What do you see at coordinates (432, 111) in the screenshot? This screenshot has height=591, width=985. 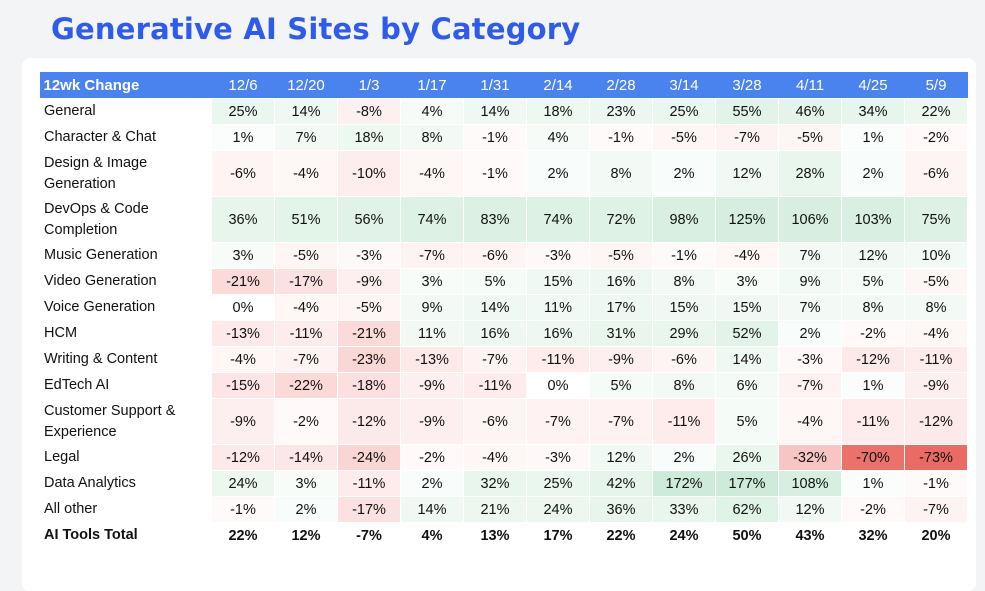 I see `value-cell: 4%` at bounding box center [432, 111].